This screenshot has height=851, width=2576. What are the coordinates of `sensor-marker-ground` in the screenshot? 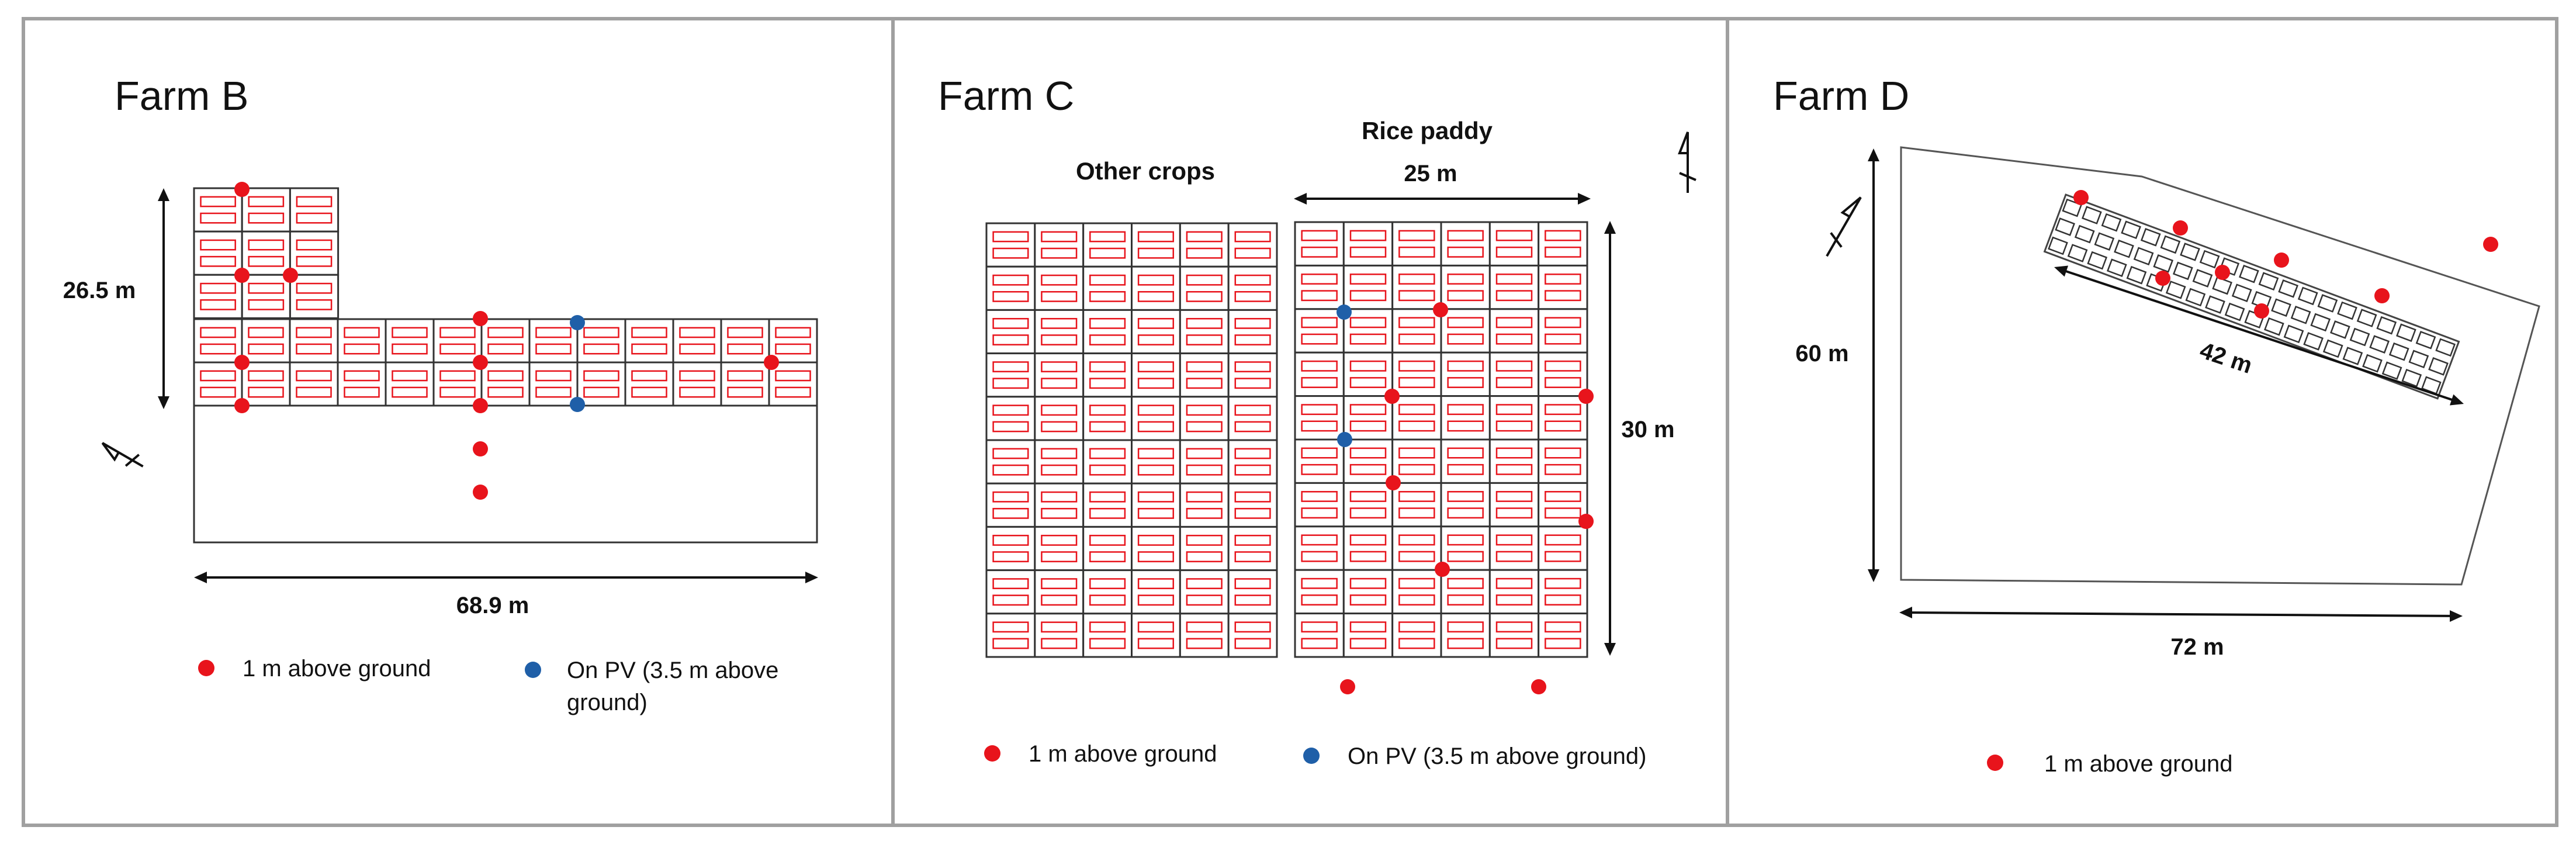 It's located at (2081, 197).